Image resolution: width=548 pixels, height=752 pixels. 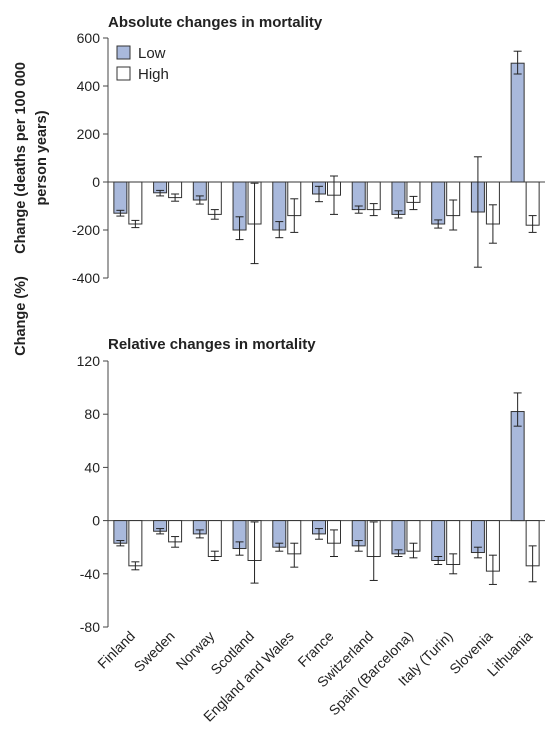 I want to click on x-category-label: Sweden, so click(x=154, y=651).